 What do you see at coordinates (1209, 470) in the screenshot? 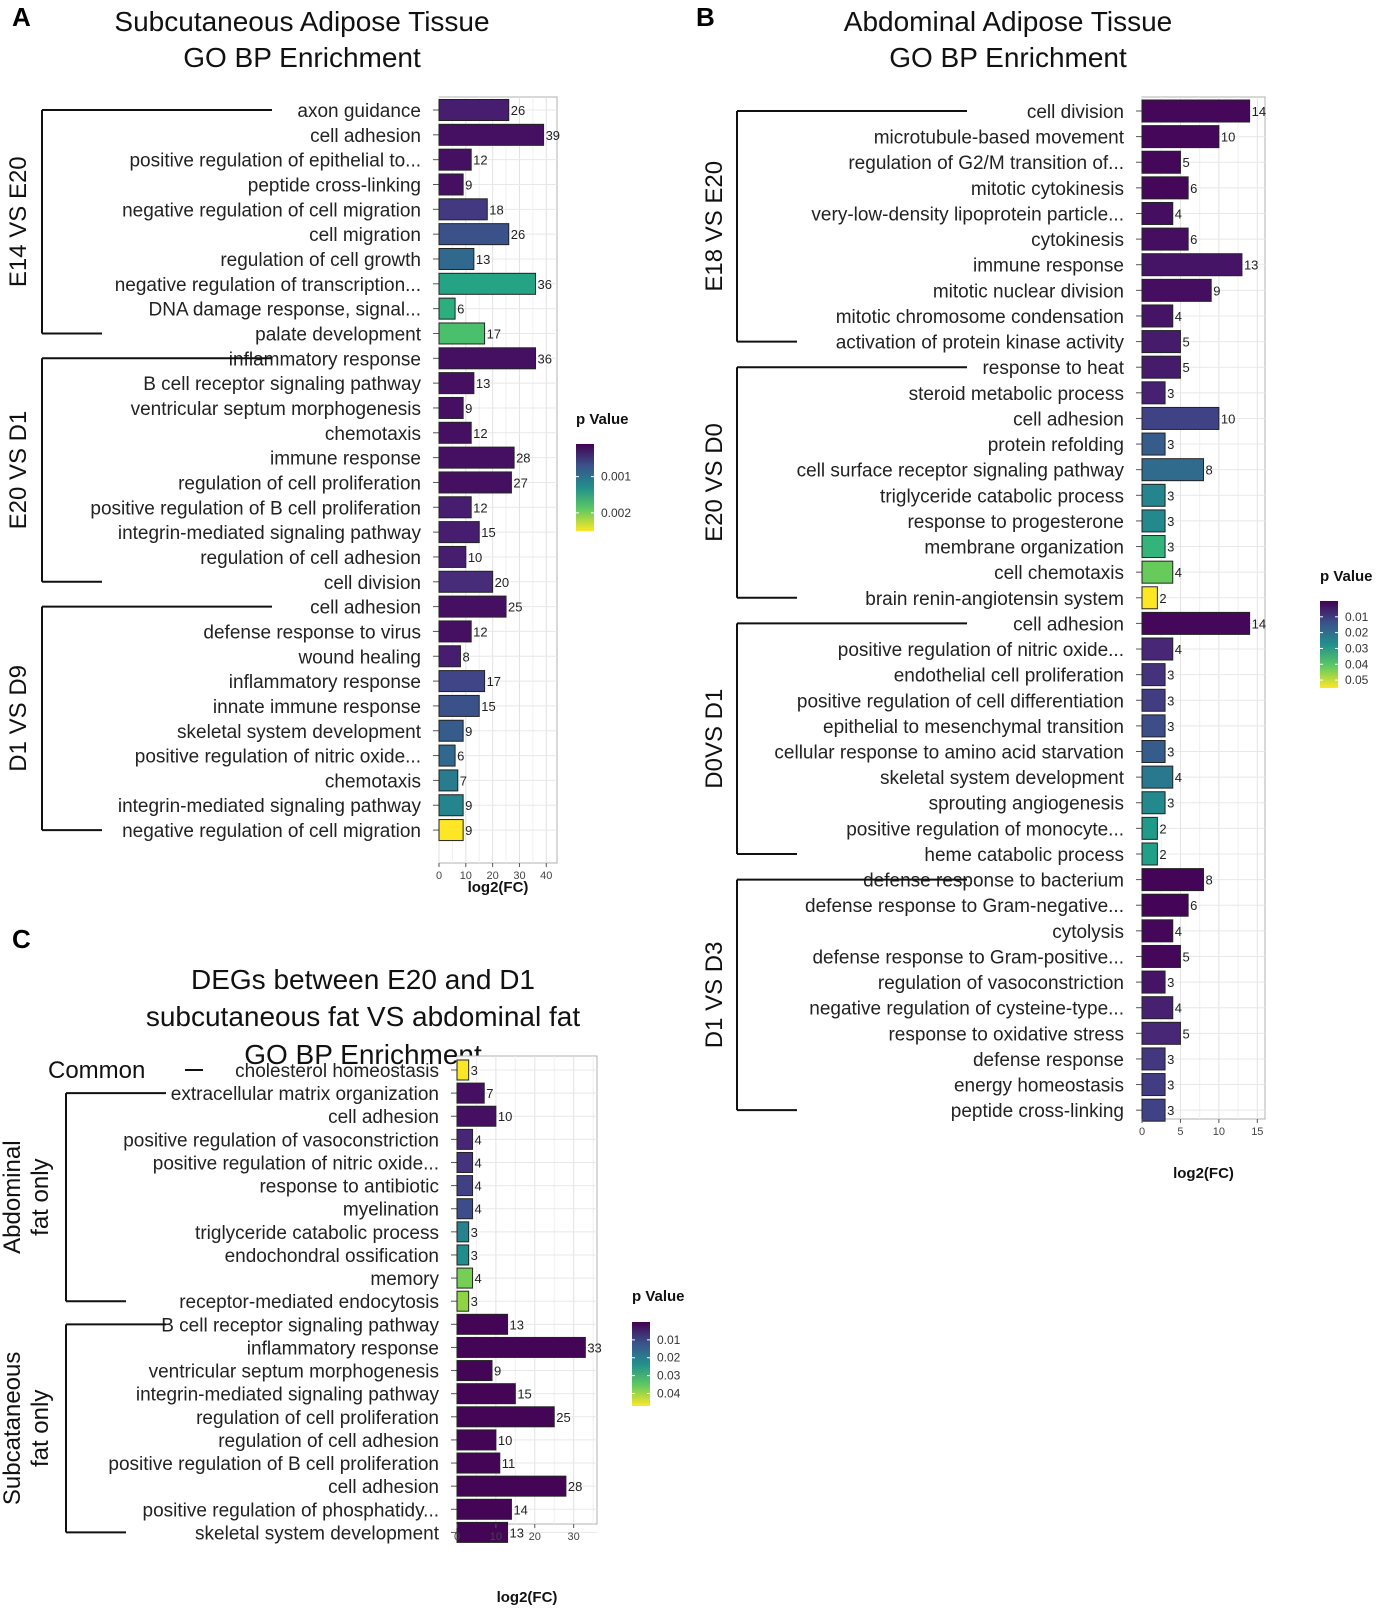
I see `bar-value-label: 8` at bounding box center [1209, 470].